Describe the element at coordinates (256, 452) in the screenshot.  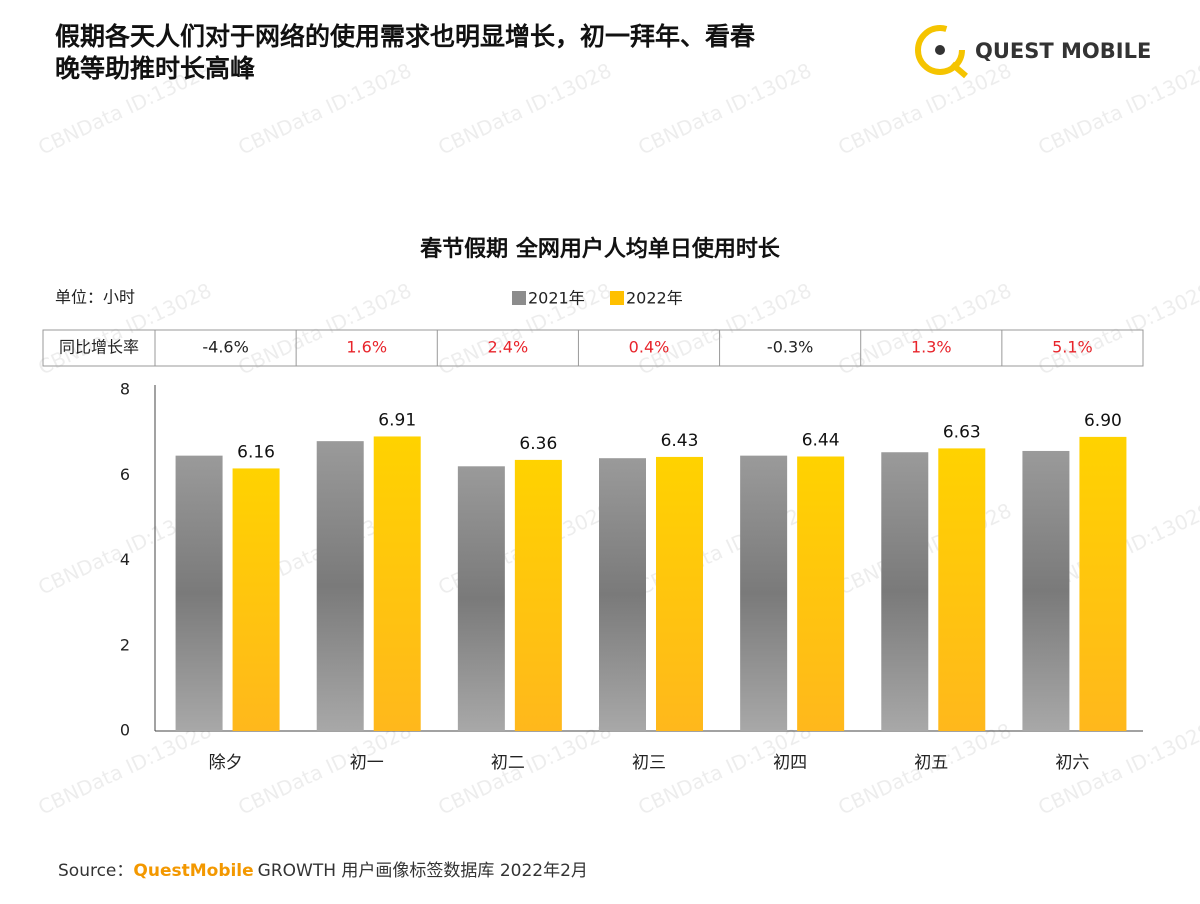
I see `data-label: 6.16` at that location.